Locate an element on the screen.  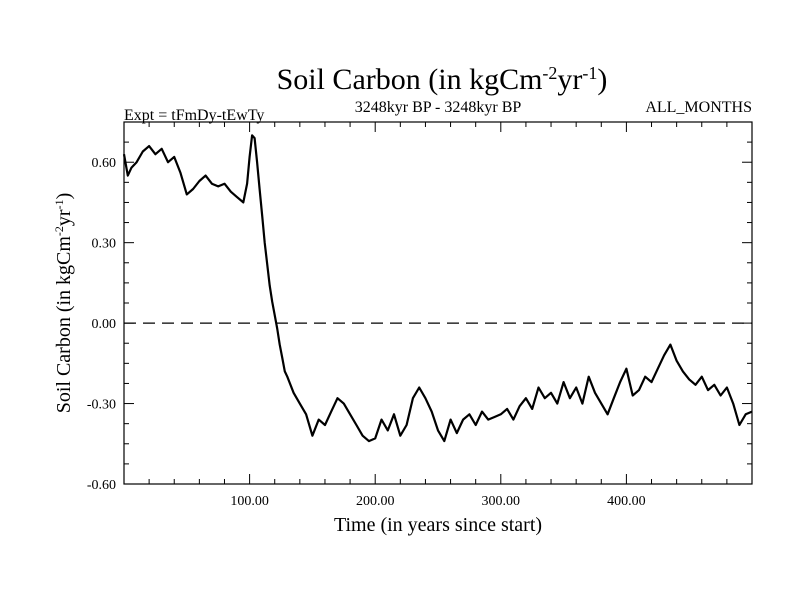
x-tick-label: 400.00 is located at coordinates (626, 501).